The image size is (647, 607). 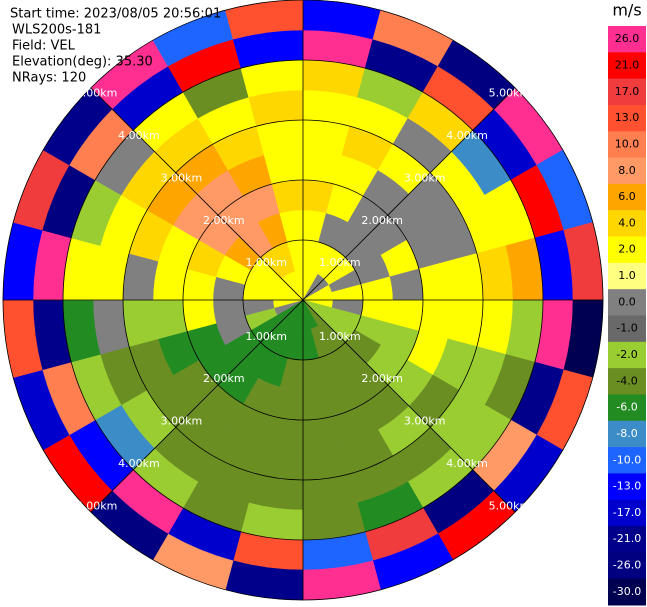 I want to click on colorbar-tick-label: 1.0, so click(x=627, y=275).